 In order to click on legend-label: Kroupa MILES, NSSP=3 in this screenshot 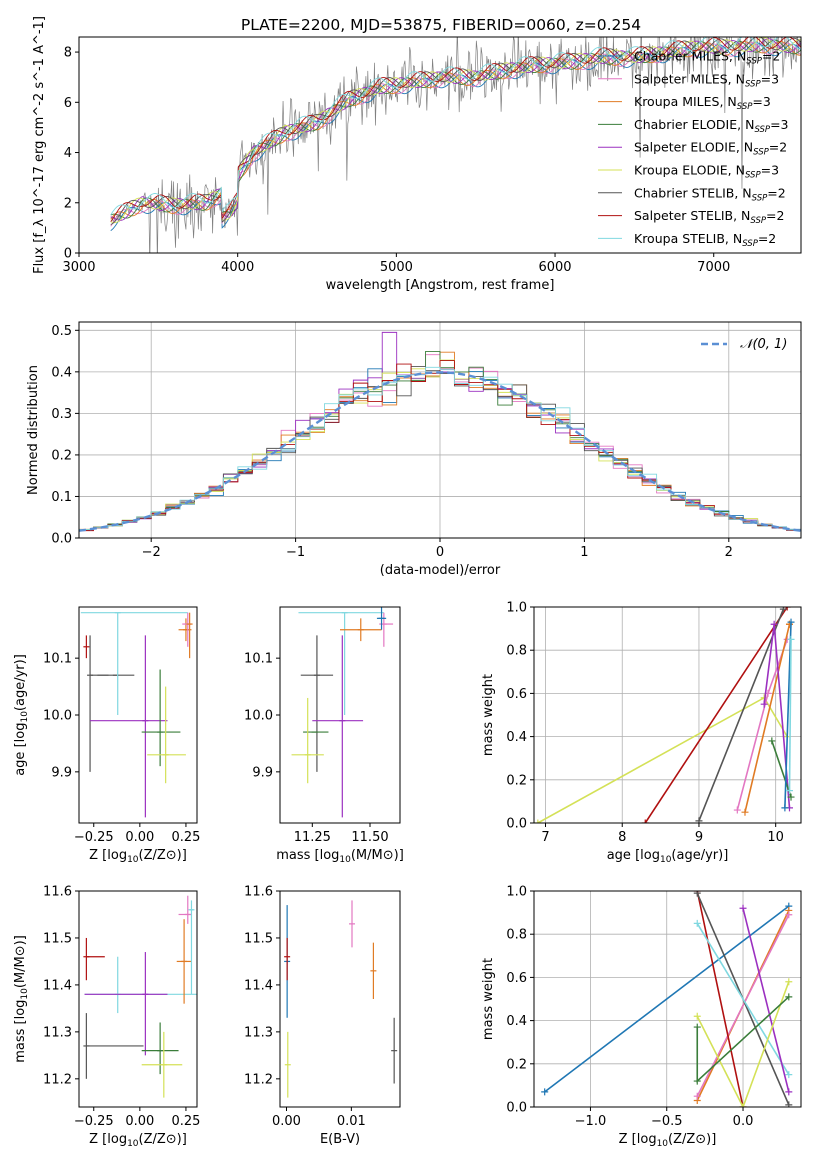, I will do `click(702, 103)`.